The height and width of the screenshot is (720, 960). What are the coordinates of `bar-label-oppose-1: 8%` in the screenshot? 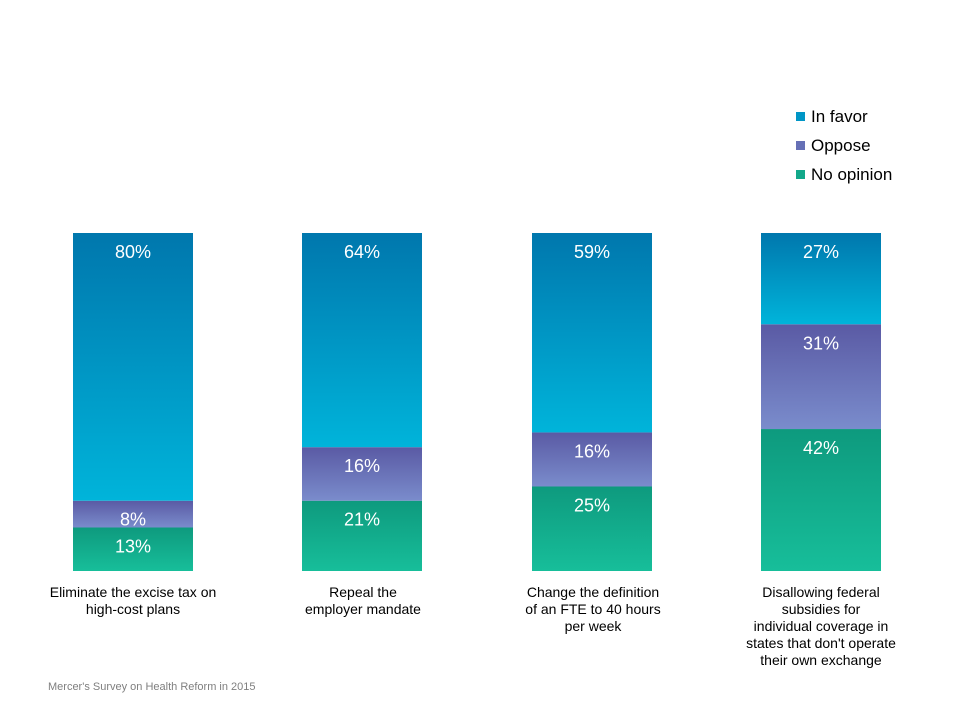 It's located at (133, 520).